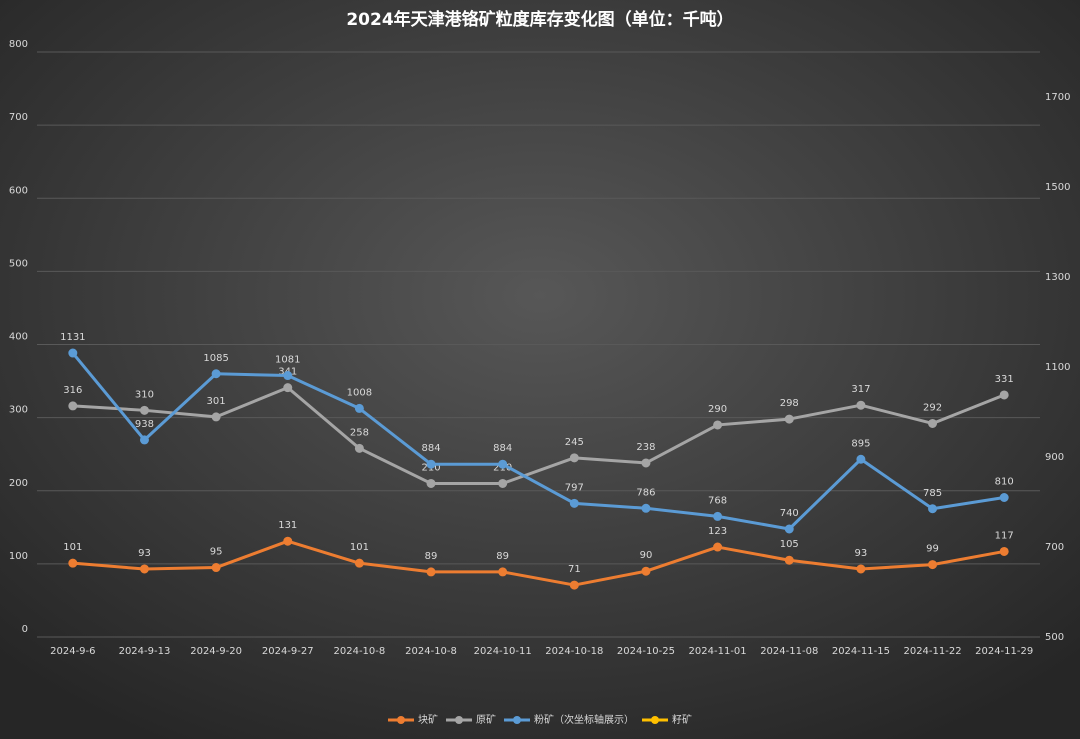  Describe the element at coordinates (18, 263) in the screenshot. I see `y-tick-label: 500` at that location.